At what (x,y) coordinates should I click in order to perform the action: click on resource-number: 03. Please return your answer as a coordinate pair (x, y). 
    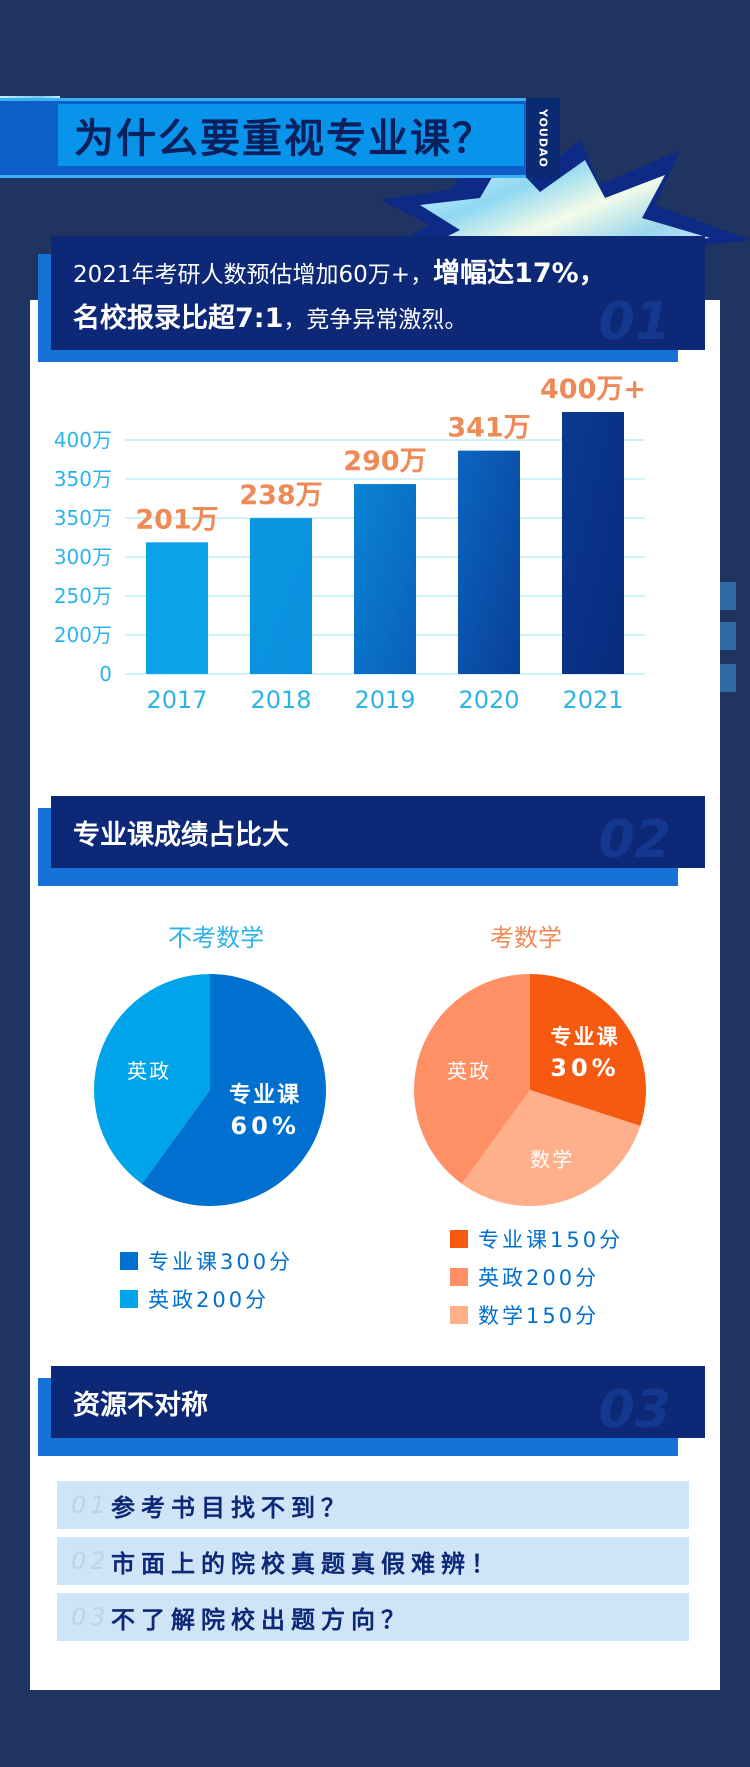
    Looking at the image, I should click on (90, 1617).